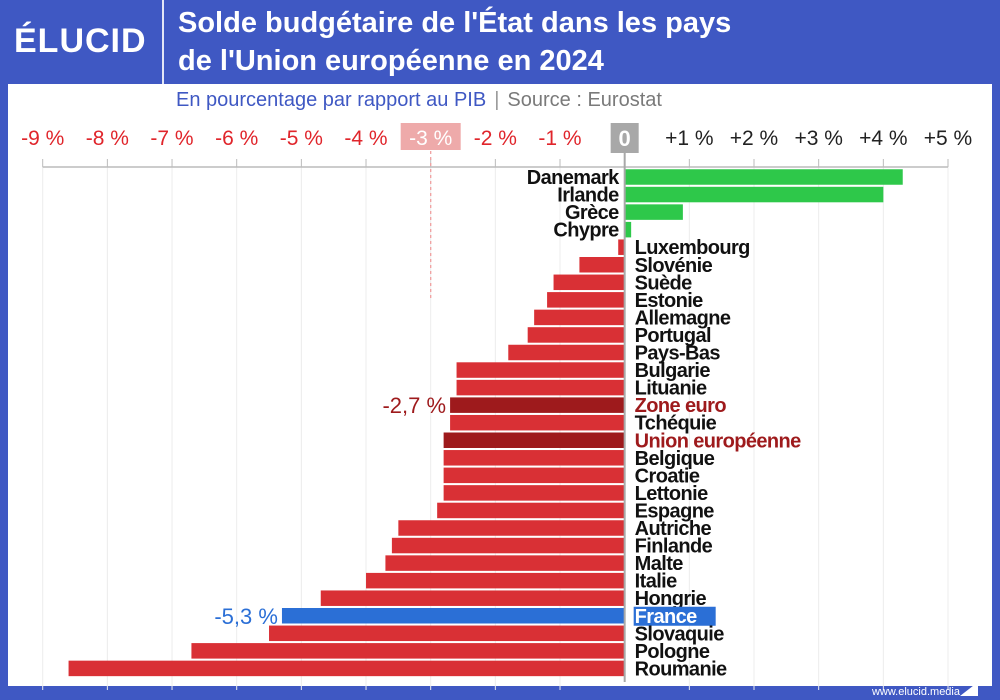  Describe the element at coordinates (915, 692) in the screenshot. I see `footer-url: www.elucid.media` at that location.